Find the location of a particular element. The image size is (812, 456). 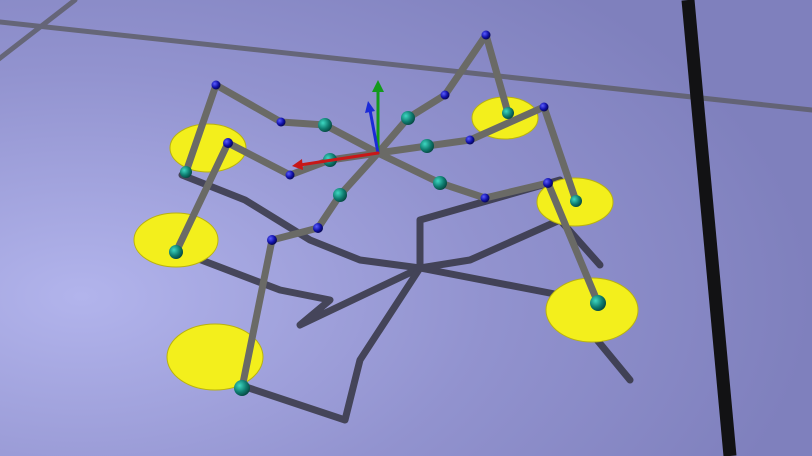

axis-z-arrow-icon is located at coordinates (370, 107).